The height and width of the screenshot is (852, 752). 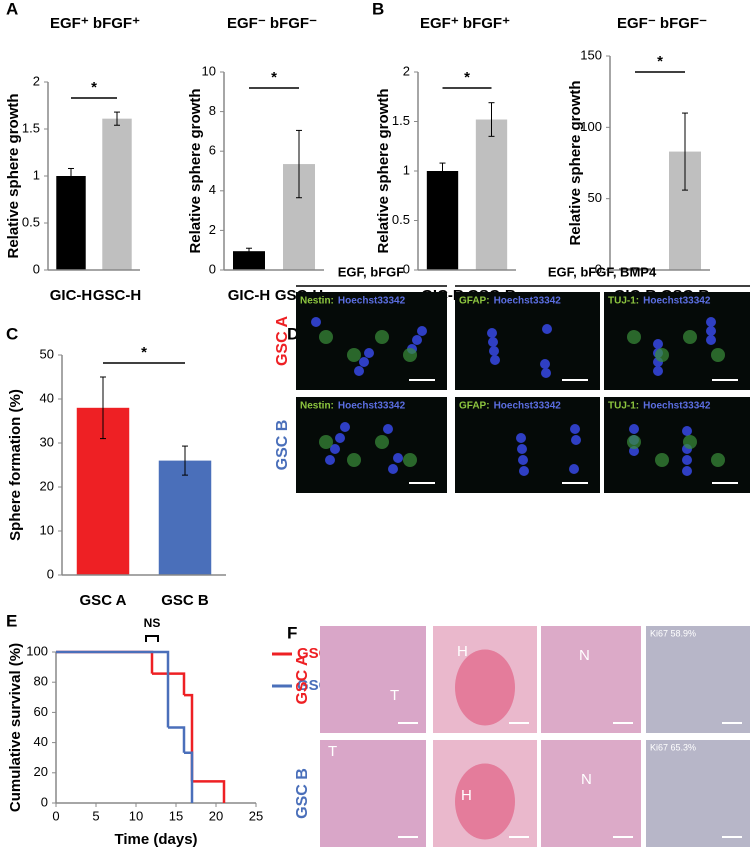 I want to click on x-tick-label: 10, so click(x=136, y=815).